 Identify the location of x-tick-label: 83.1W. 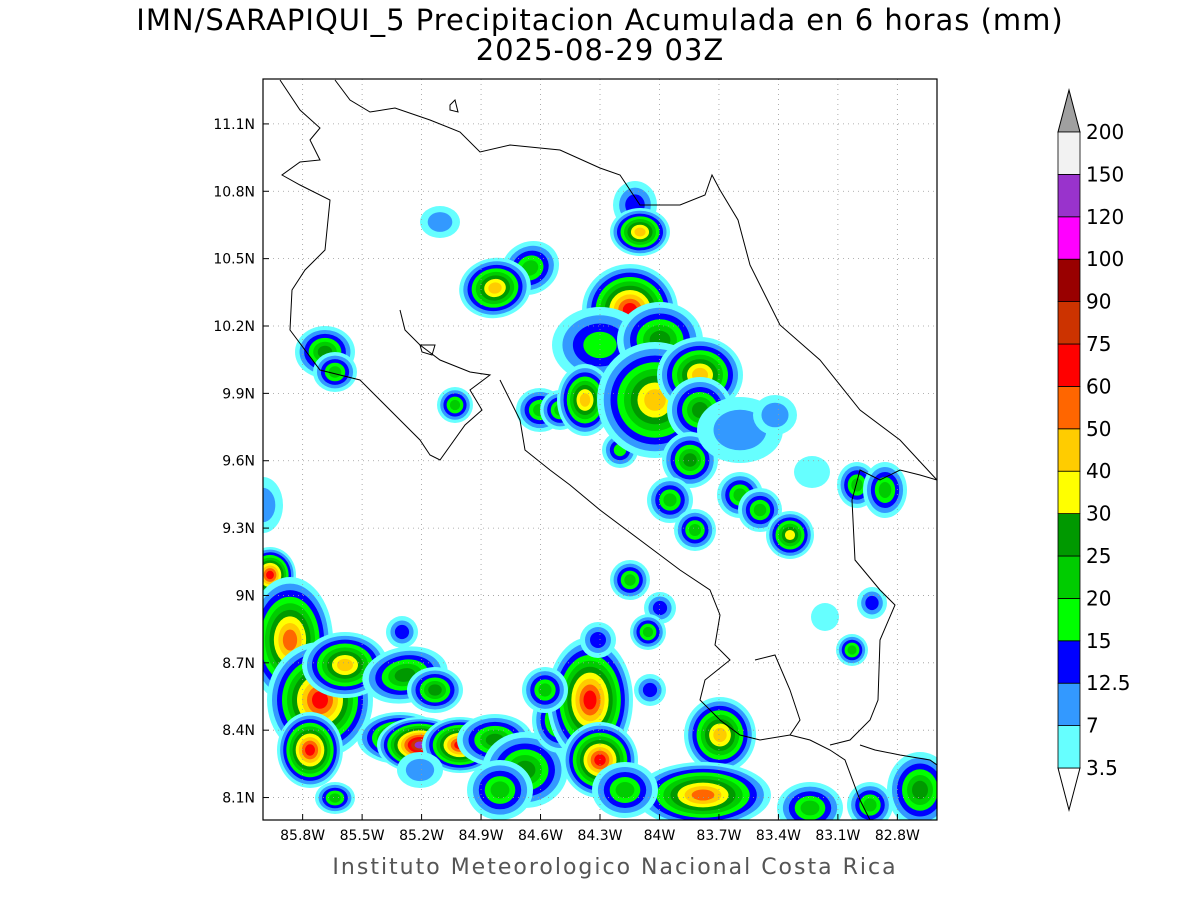
(837, 836).